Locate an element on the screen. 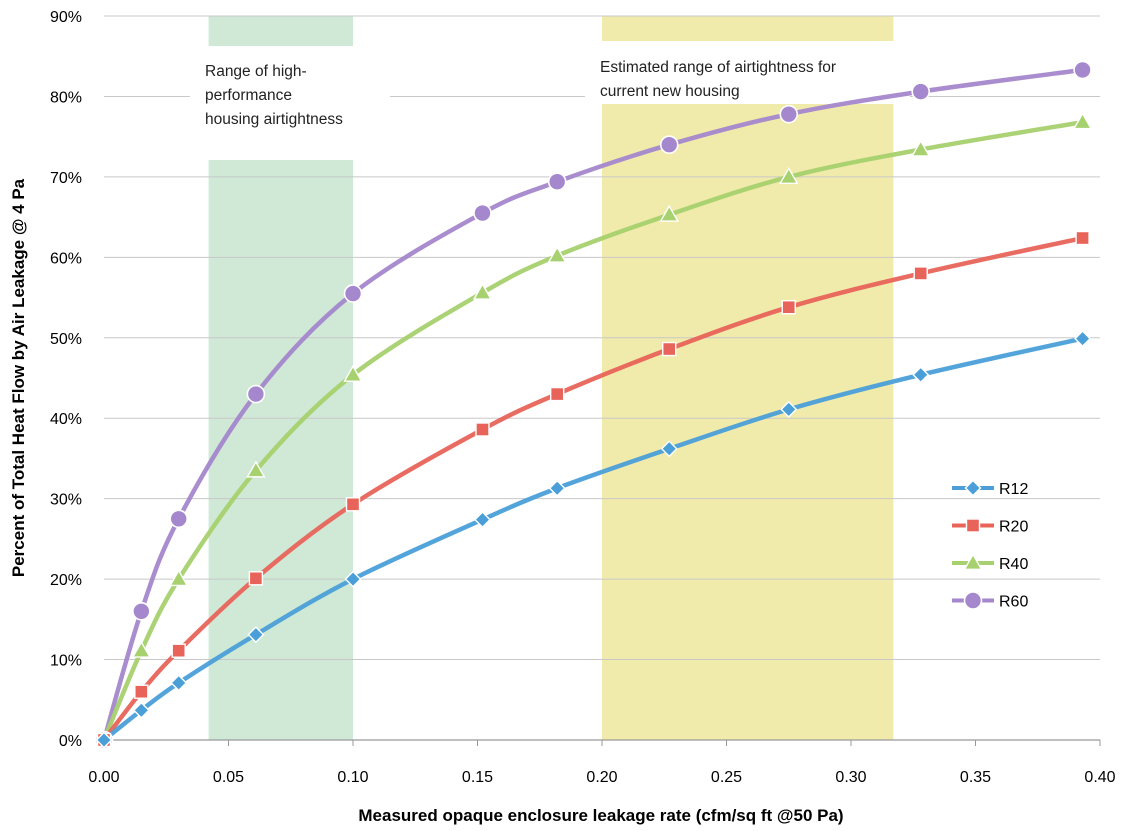 The height and width of the screenshot is (831, 1125). x-tick-label: 0.25 is located at coordinates (726, 777).